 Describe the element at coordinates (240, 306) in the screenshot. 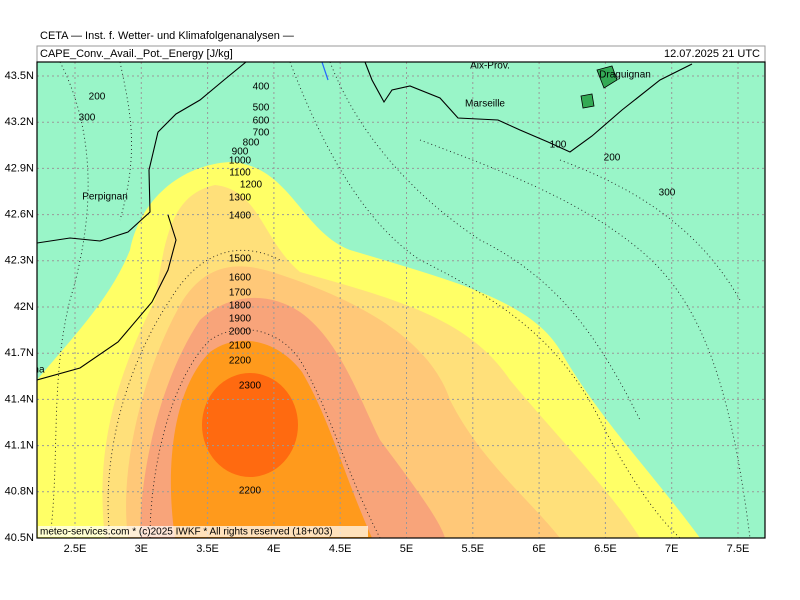

I see `contour-label: 1800` at that location.